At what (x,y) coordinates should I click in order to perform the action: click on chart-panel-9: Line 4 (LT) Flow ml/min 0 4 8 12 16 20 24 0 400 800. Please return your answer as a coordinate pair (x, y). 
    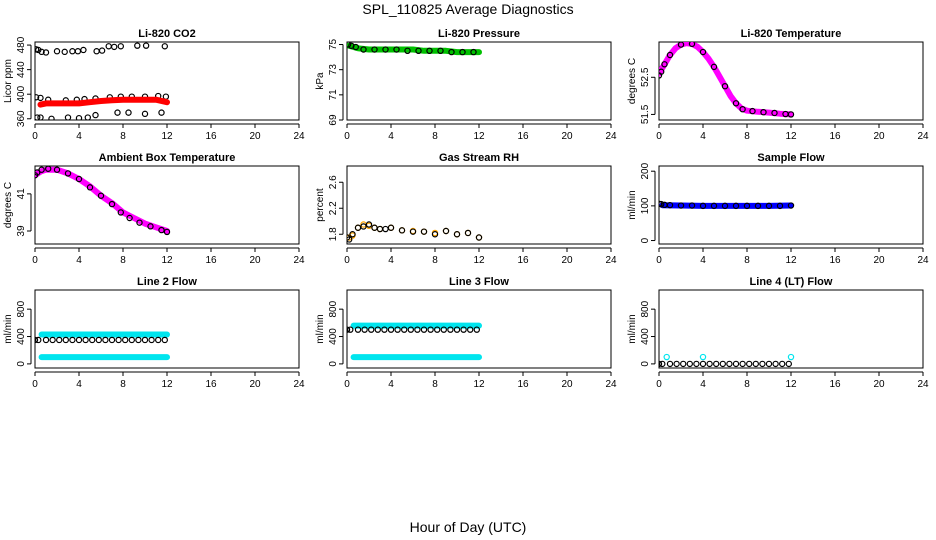
    Looking at the image, I should click on (778, 333).